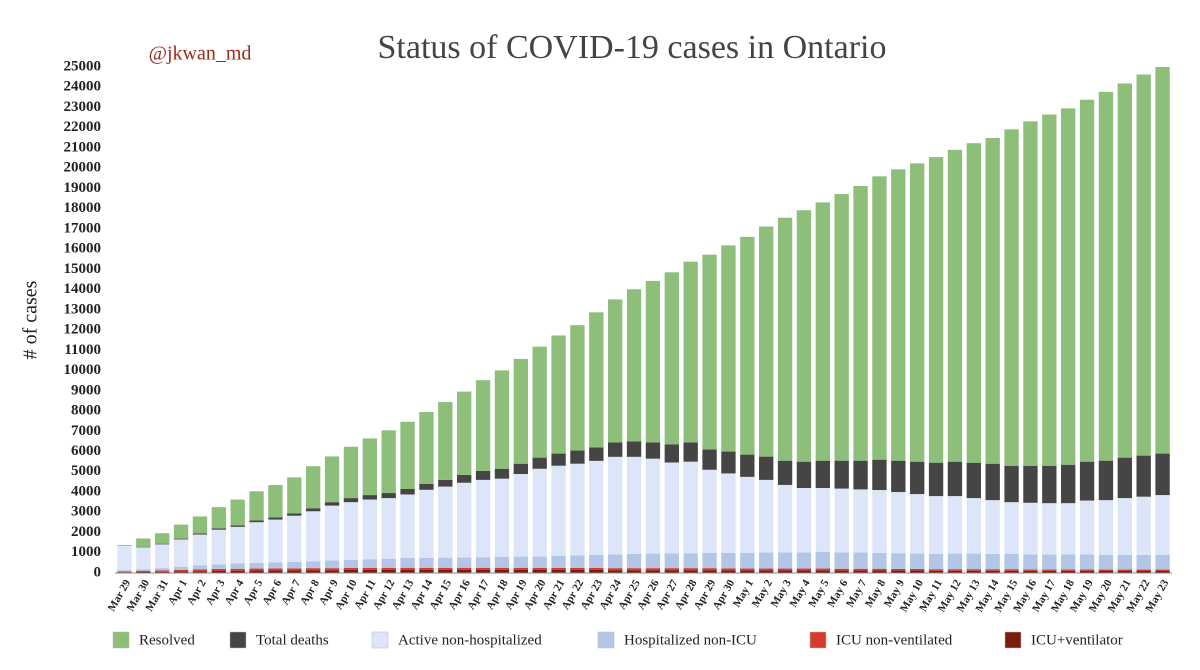 The width and height of the screenshot is (1200, 670). Describe the element at coordinates (83, 249) in the screenshot. I see `y-tick-label: 16000` at that location.